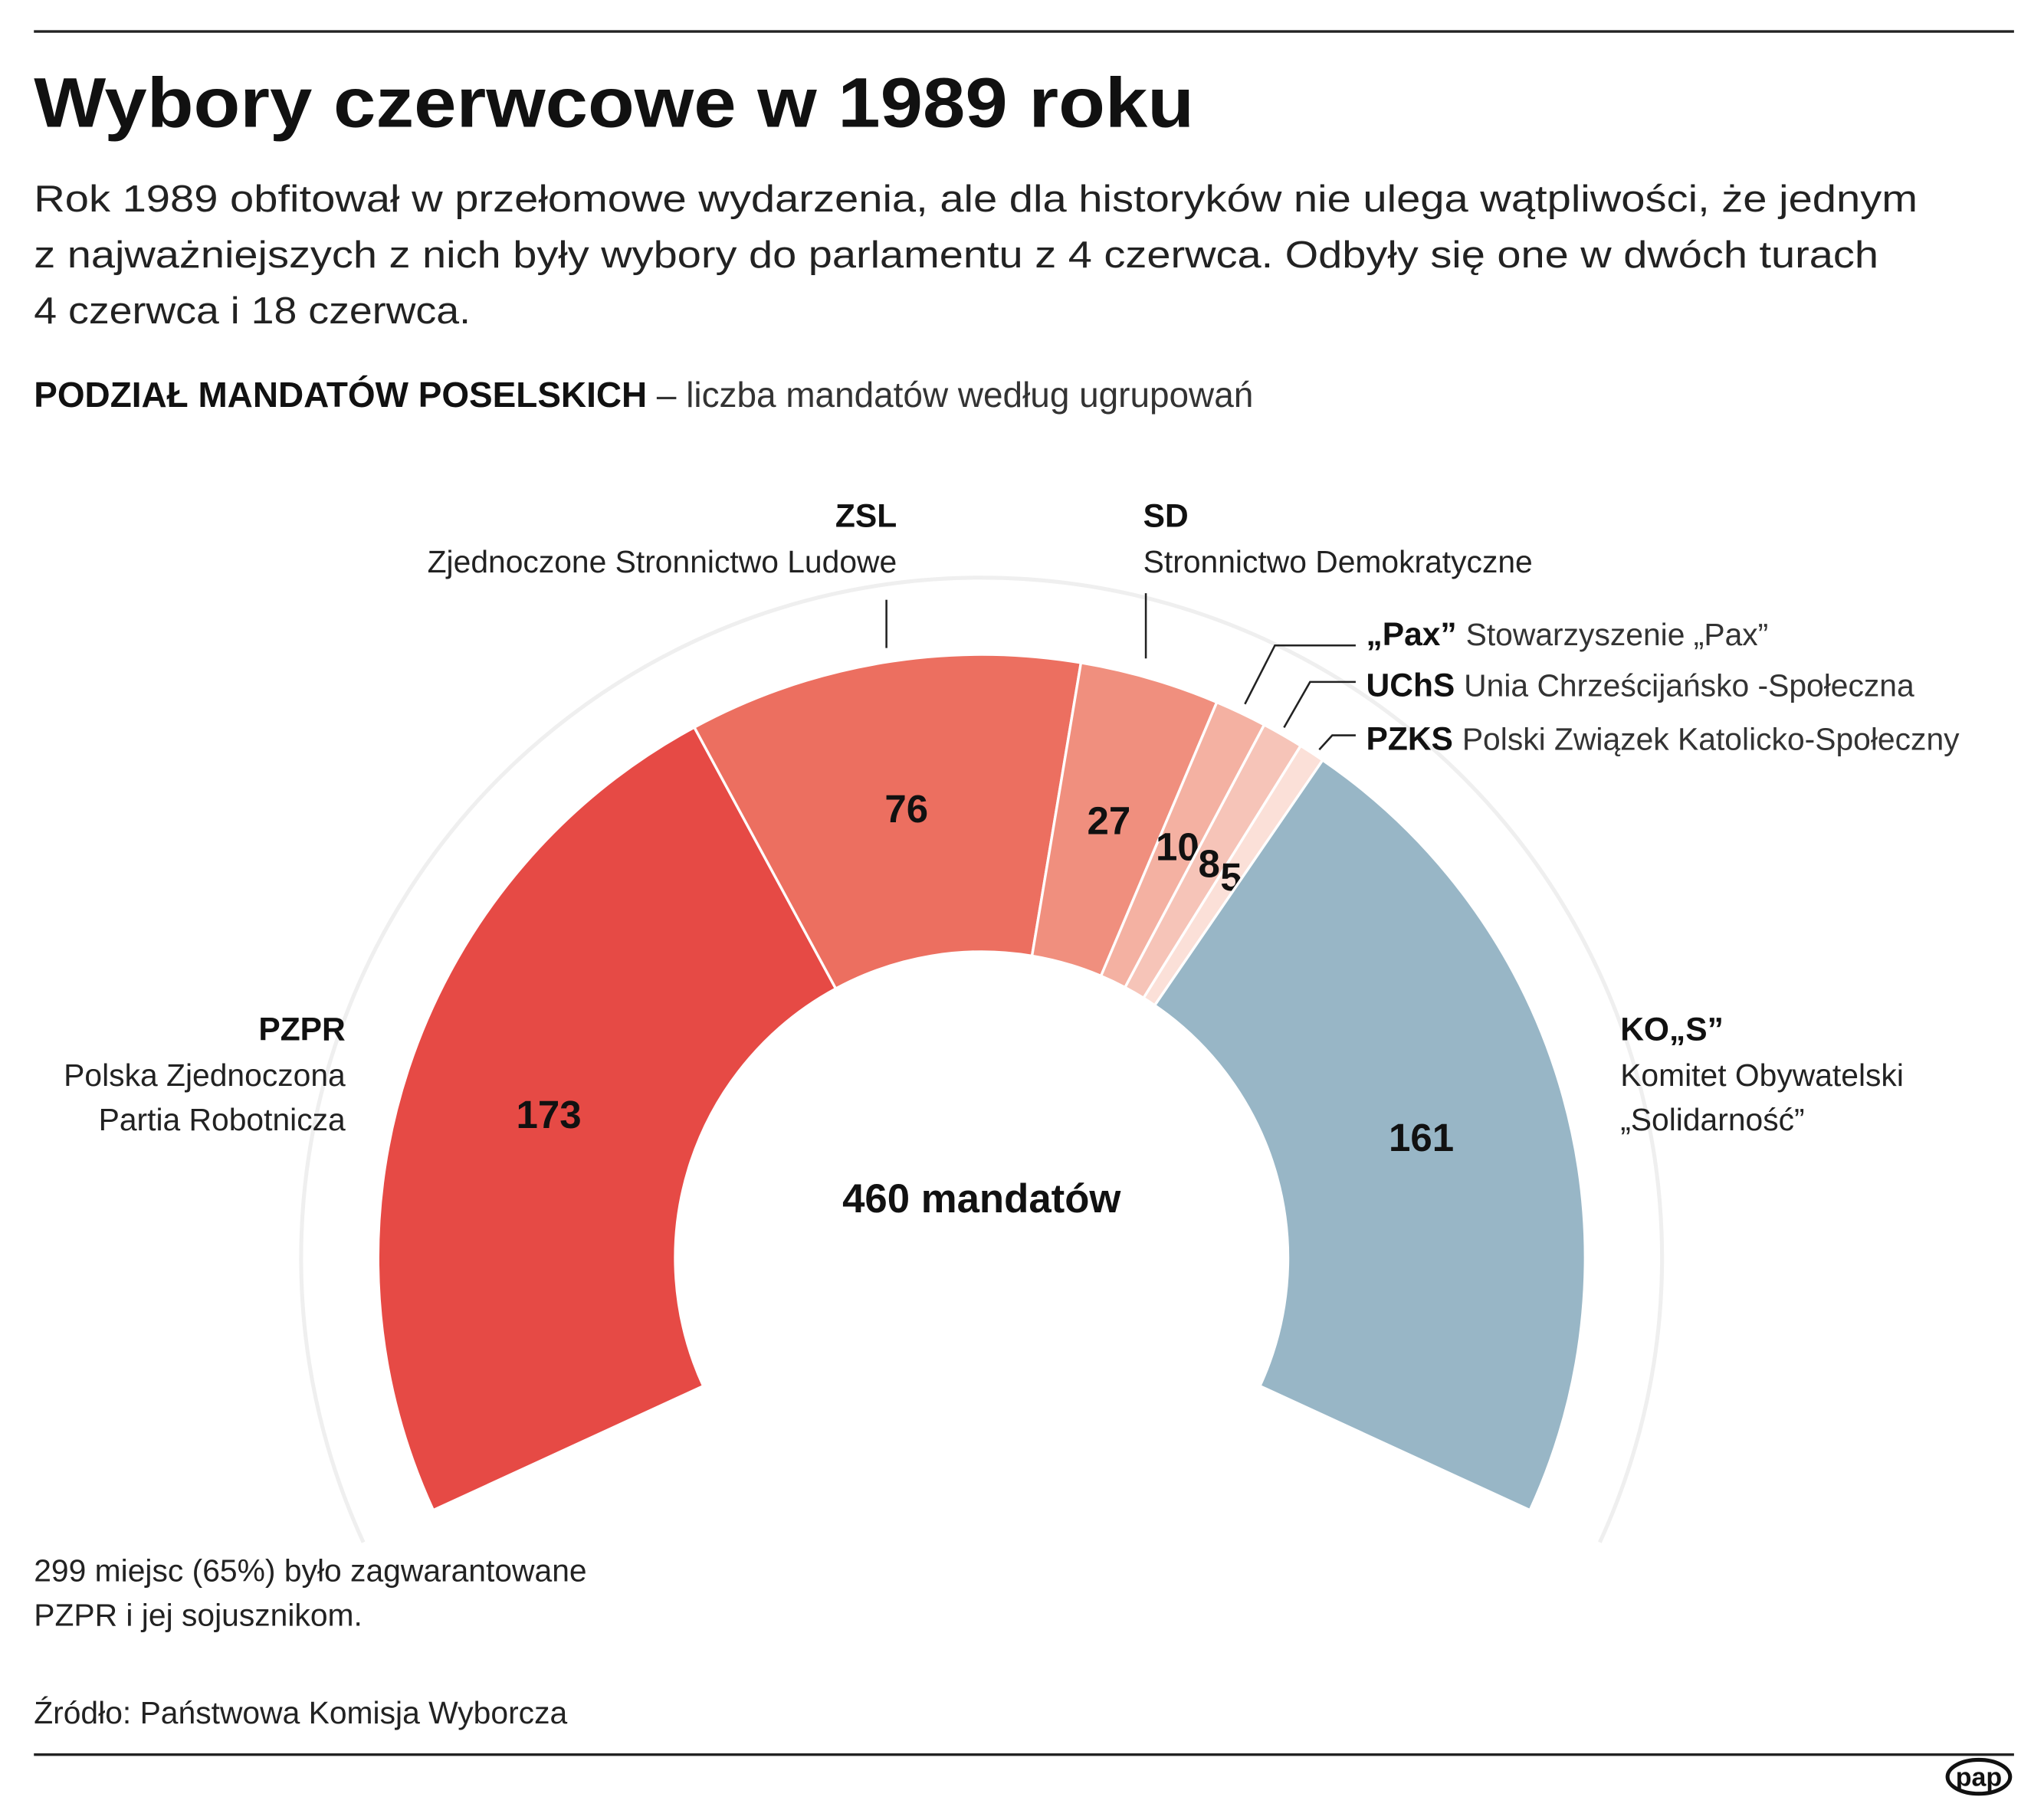 The width and height of the screenshot is (2044, 1820). What do you see at coordinates (1338, 561) in the screenshot?
I see `segment-desc: Stronnictwo Demokratyczne` at bounding box center [1338, 561].